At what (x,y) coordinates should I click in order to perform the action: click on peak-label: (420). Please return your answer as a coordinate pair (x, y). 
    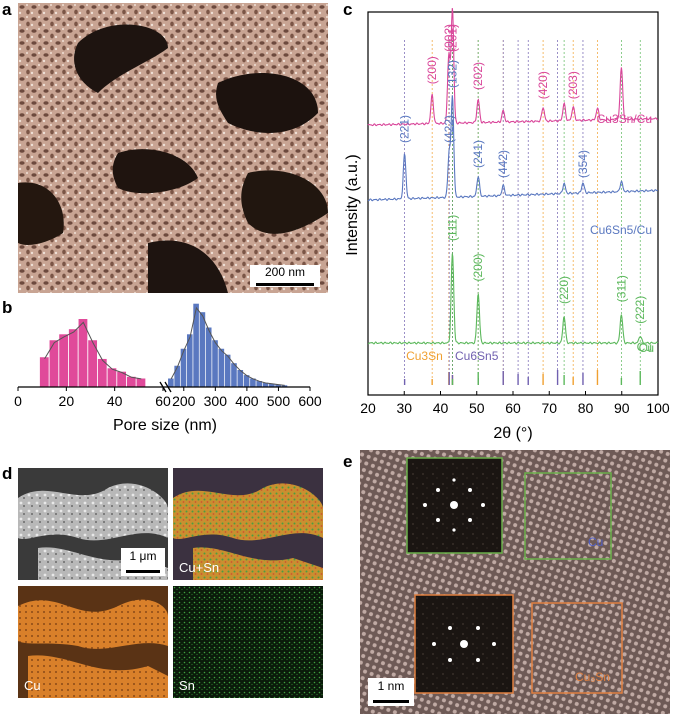
    Looking at the image, I should click on (543, 85).